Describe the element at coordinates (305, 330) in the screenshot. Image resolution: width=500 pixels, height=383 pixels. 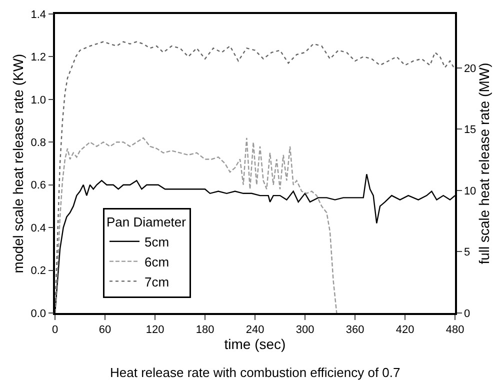
I see `x-tick-label: 300` at that location.